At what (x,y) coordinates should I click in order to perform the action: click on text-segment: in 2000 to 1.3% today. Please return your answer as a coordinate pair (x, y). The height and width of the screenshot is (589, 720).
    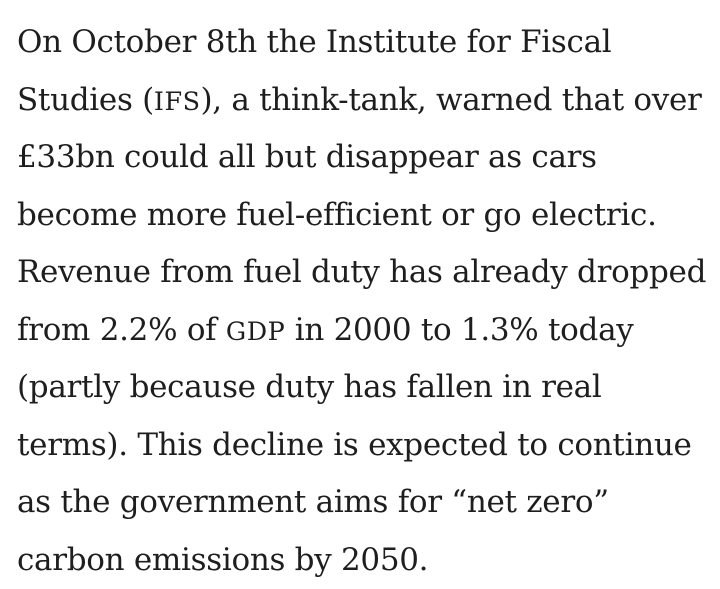
    Looking at the image, I should click on (459, 330).